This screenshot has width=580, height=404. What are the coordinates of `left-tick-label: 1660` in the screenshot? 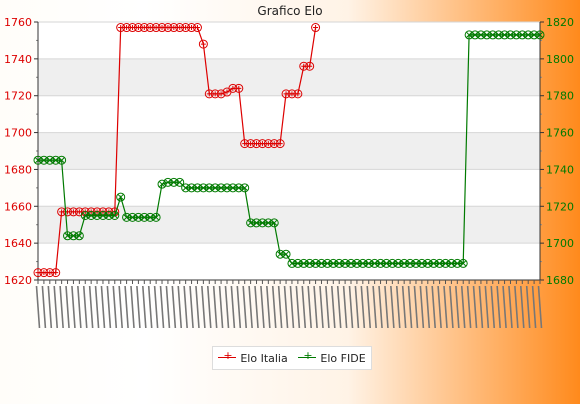 It's located at (18, 206).